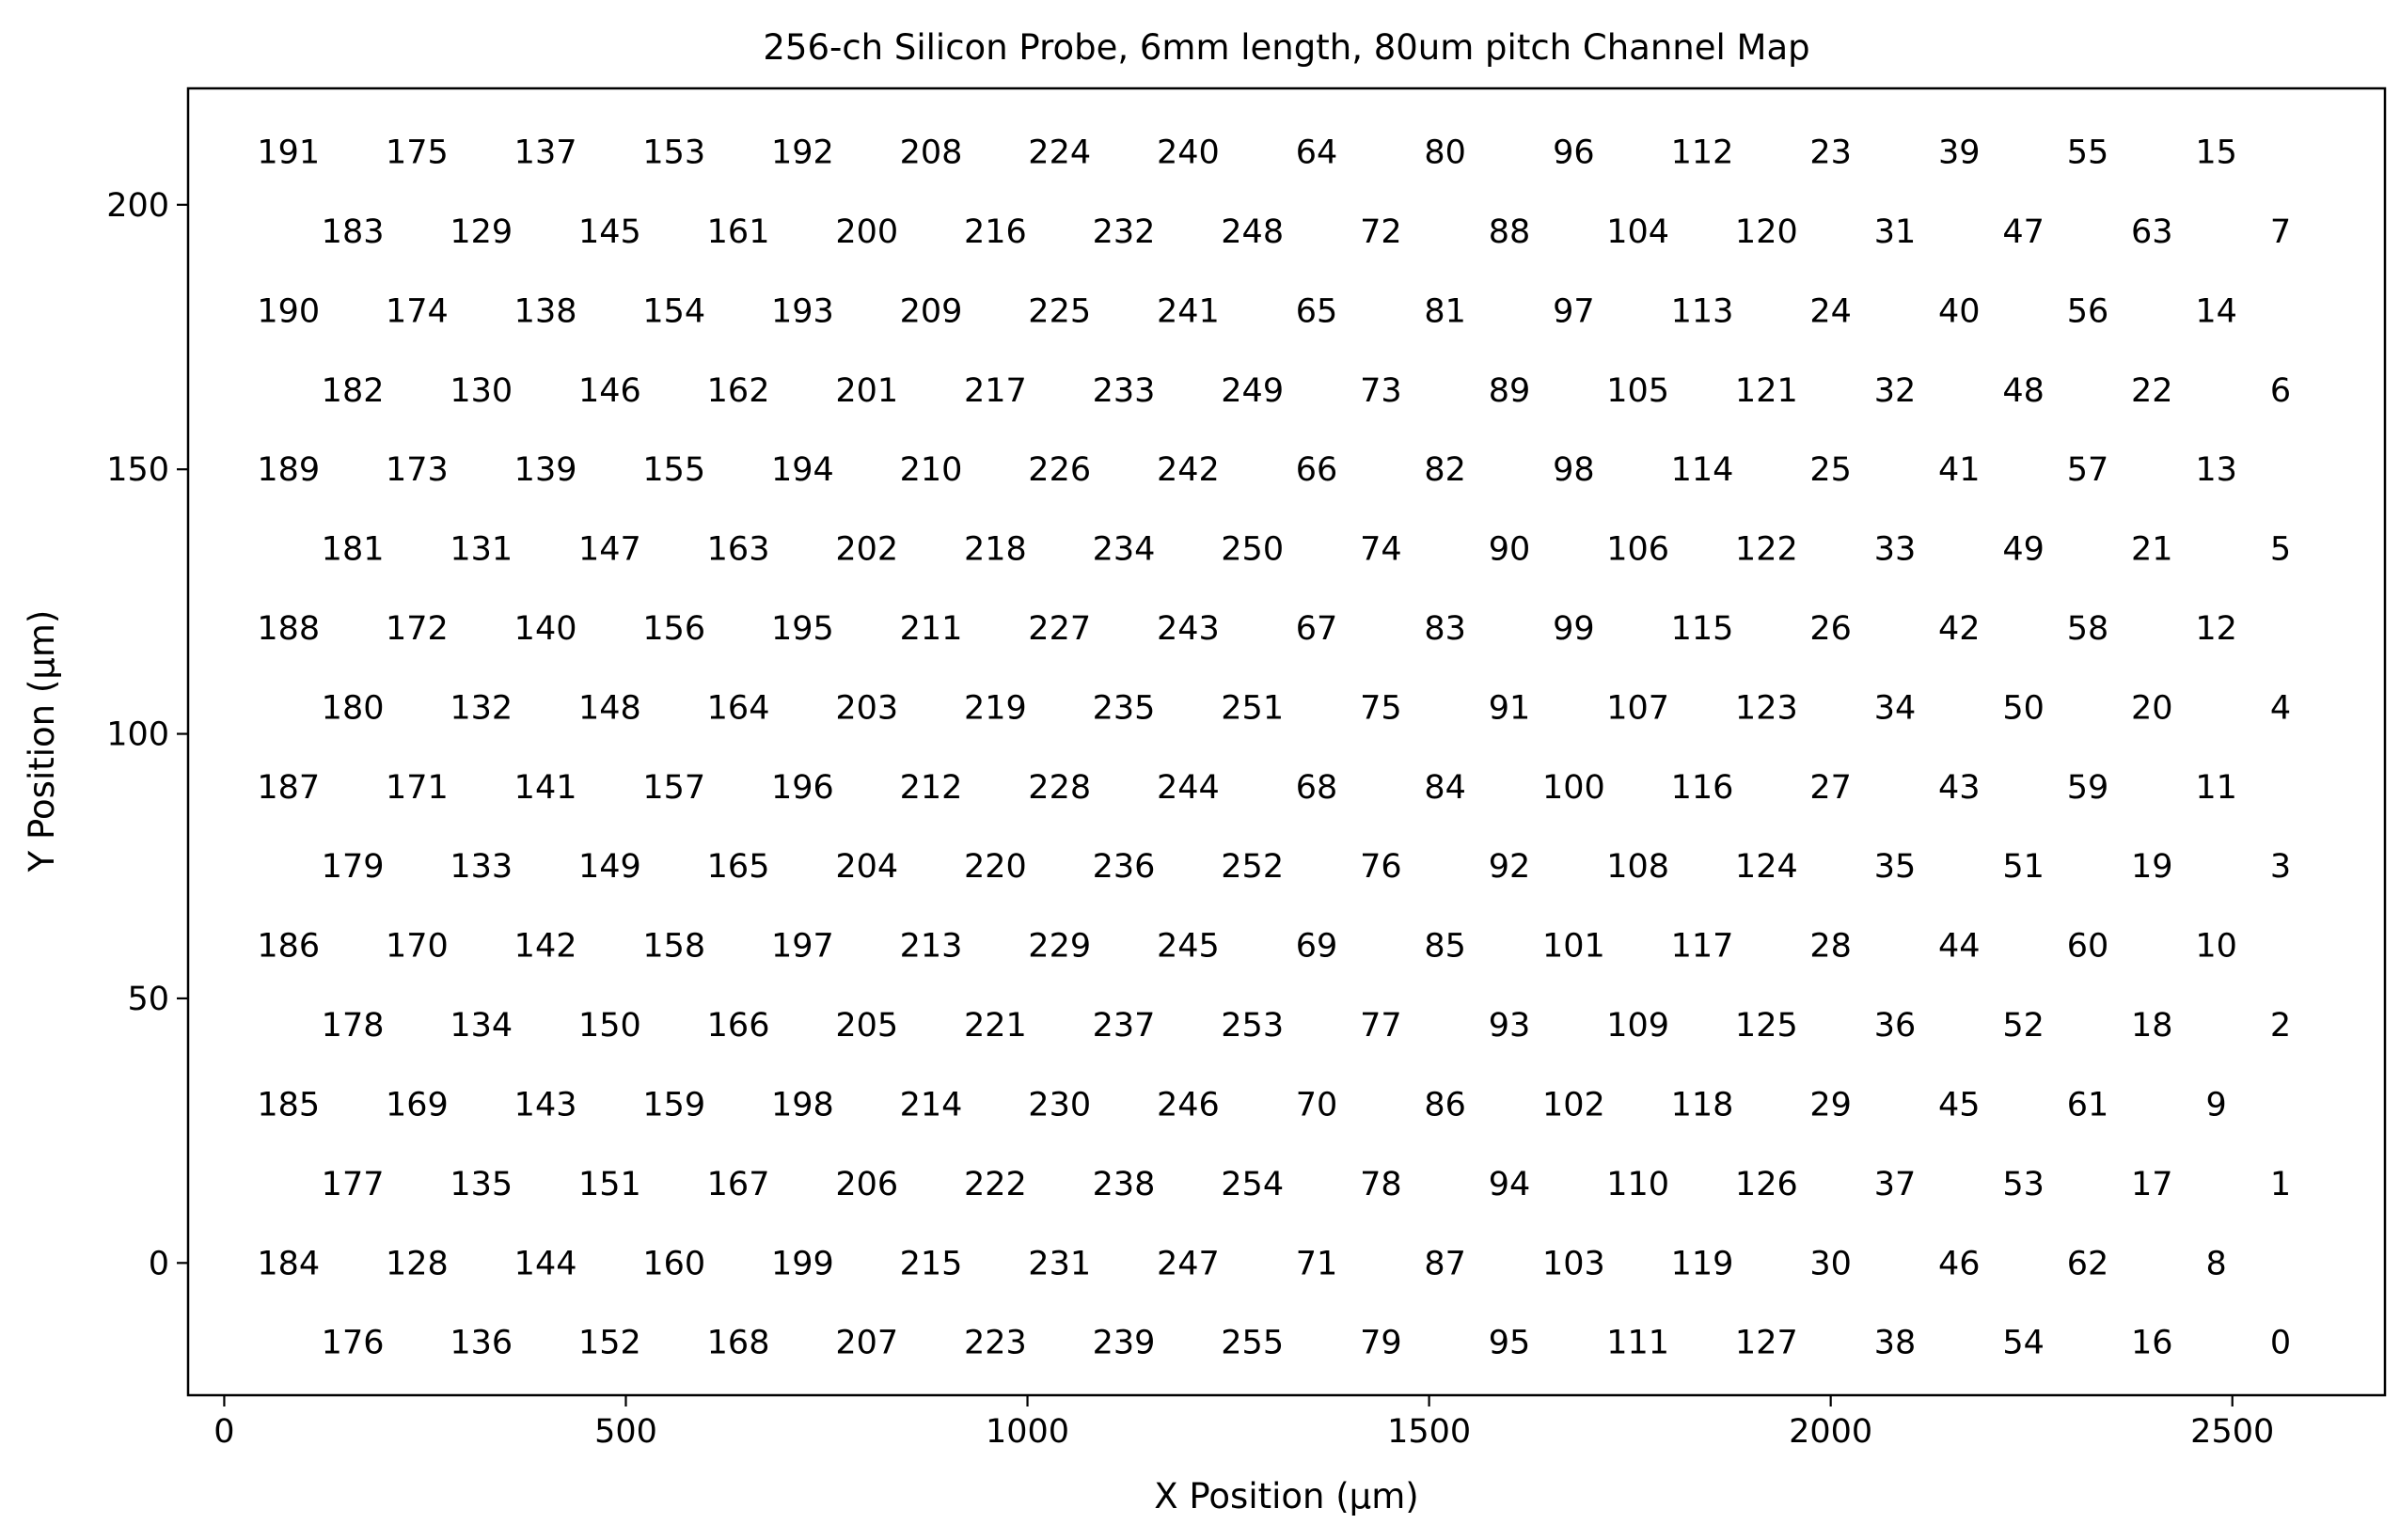  Describe the element at coordinates (1637, 1184) in the screenshot. I see `channel-point: 110` at that location.